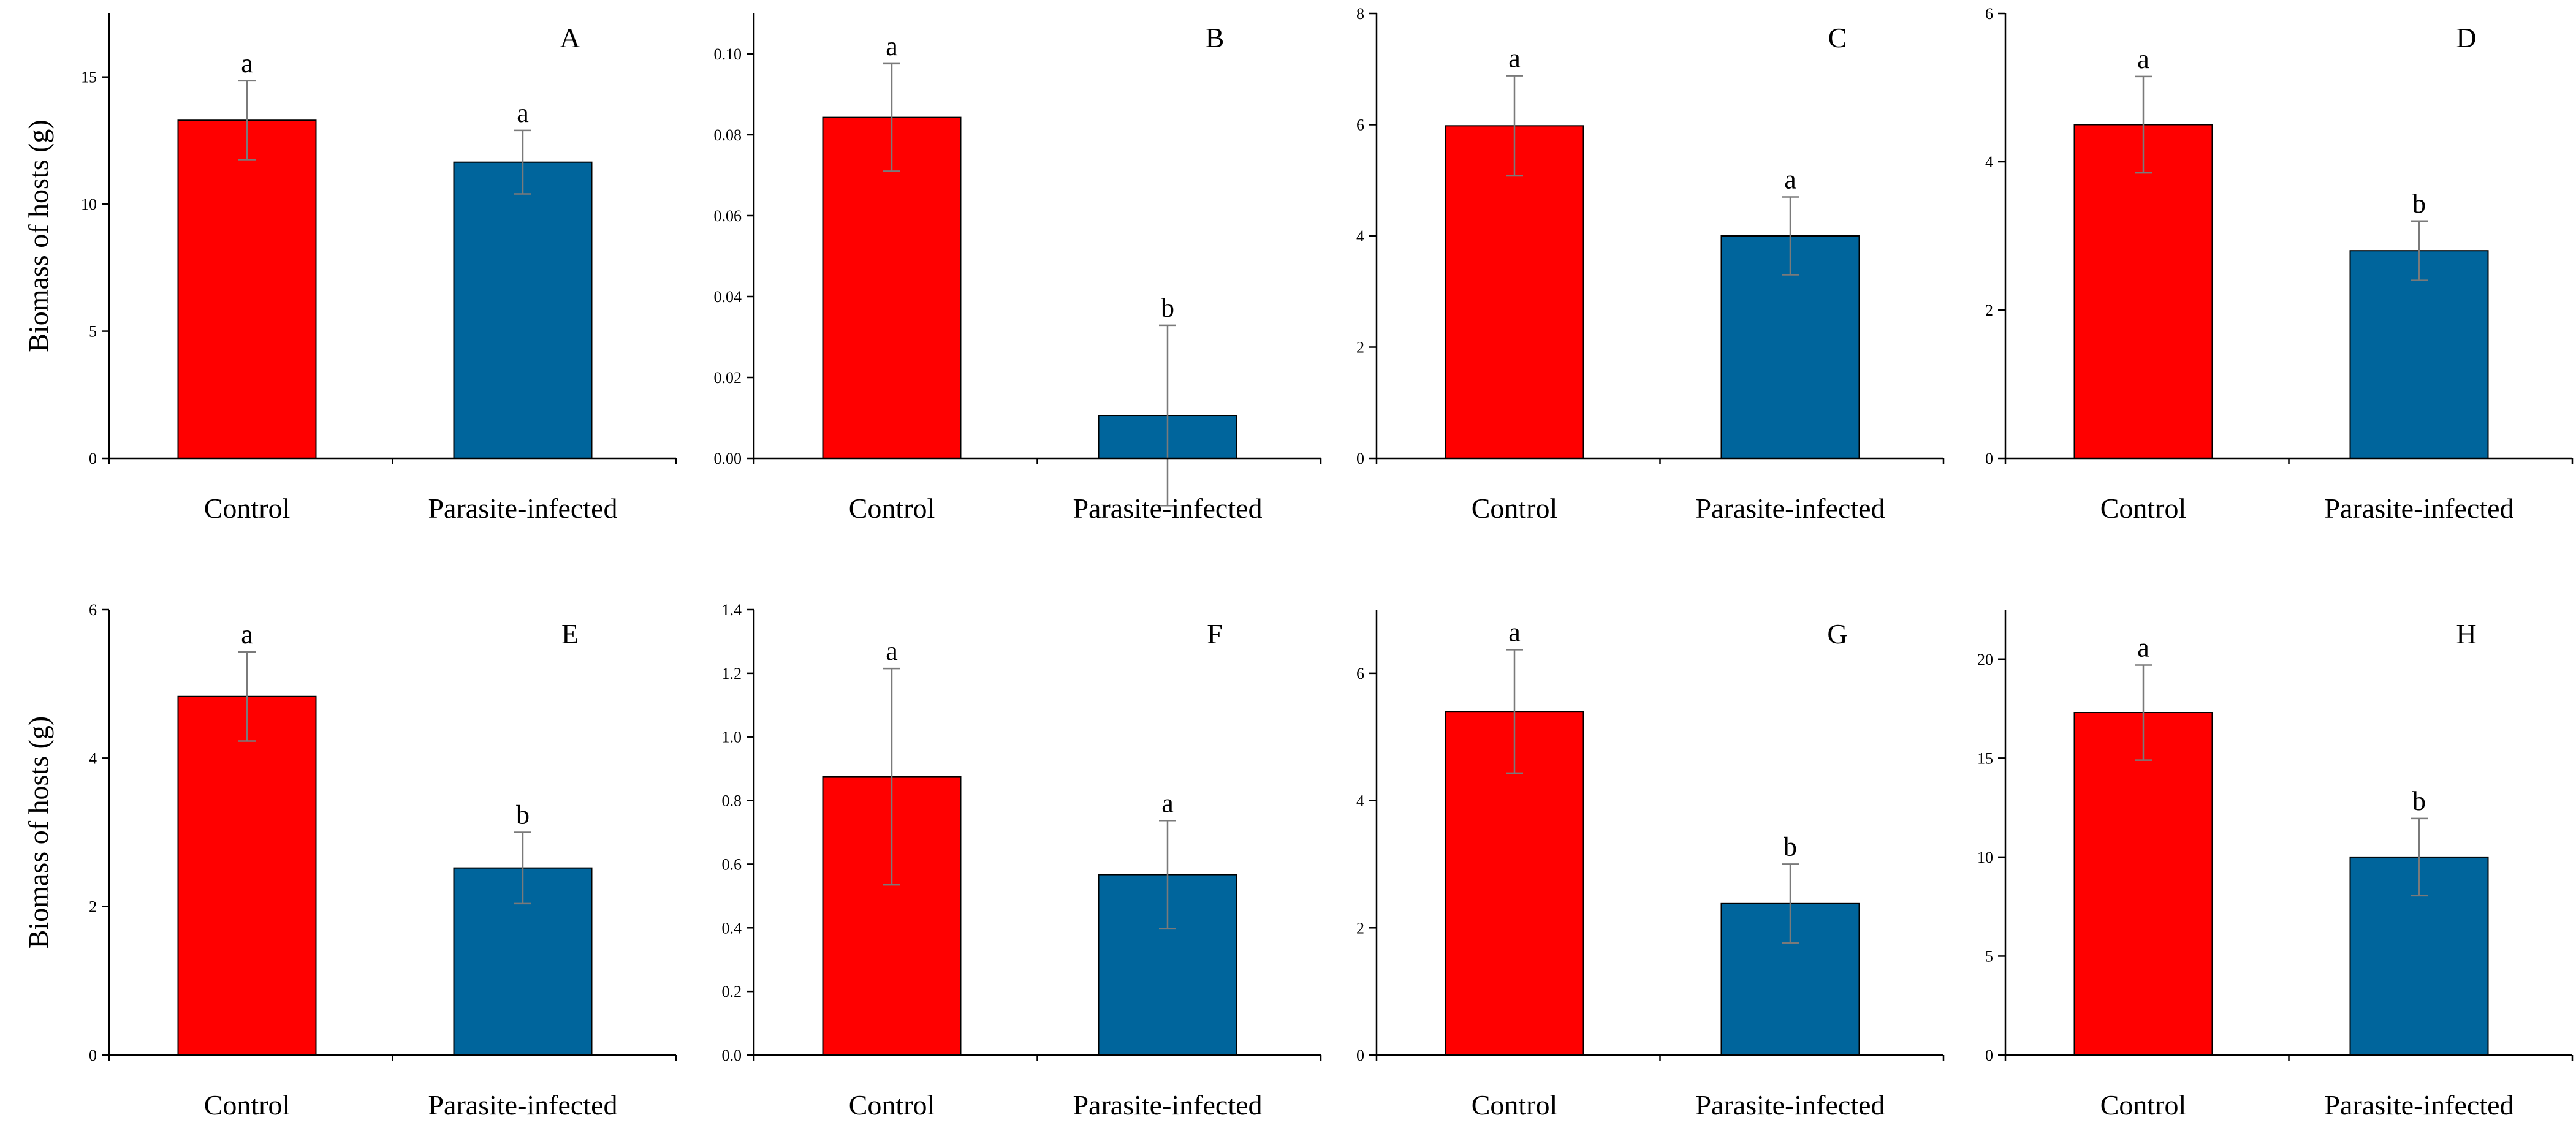 This screenshot has width=2576, height=1139. I want to click on y-tick-label: 8, so click(1360, 14).